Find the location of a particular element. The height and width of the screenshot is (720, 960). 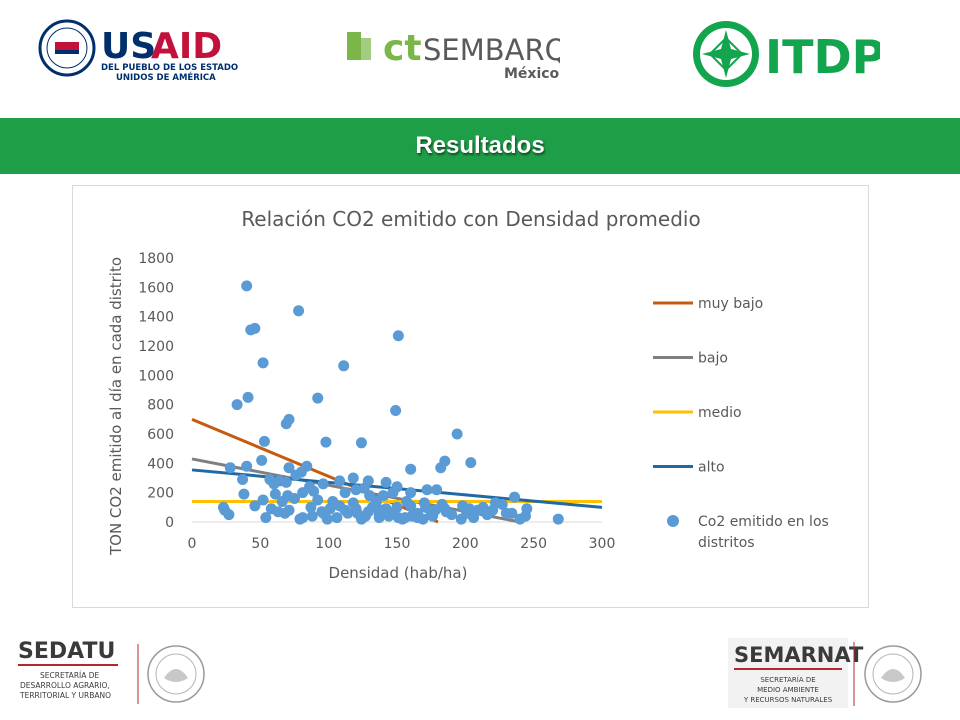

usaid-tagline-2: UNIDOS DE AMÉRICA is located at coordinates (166, 76).